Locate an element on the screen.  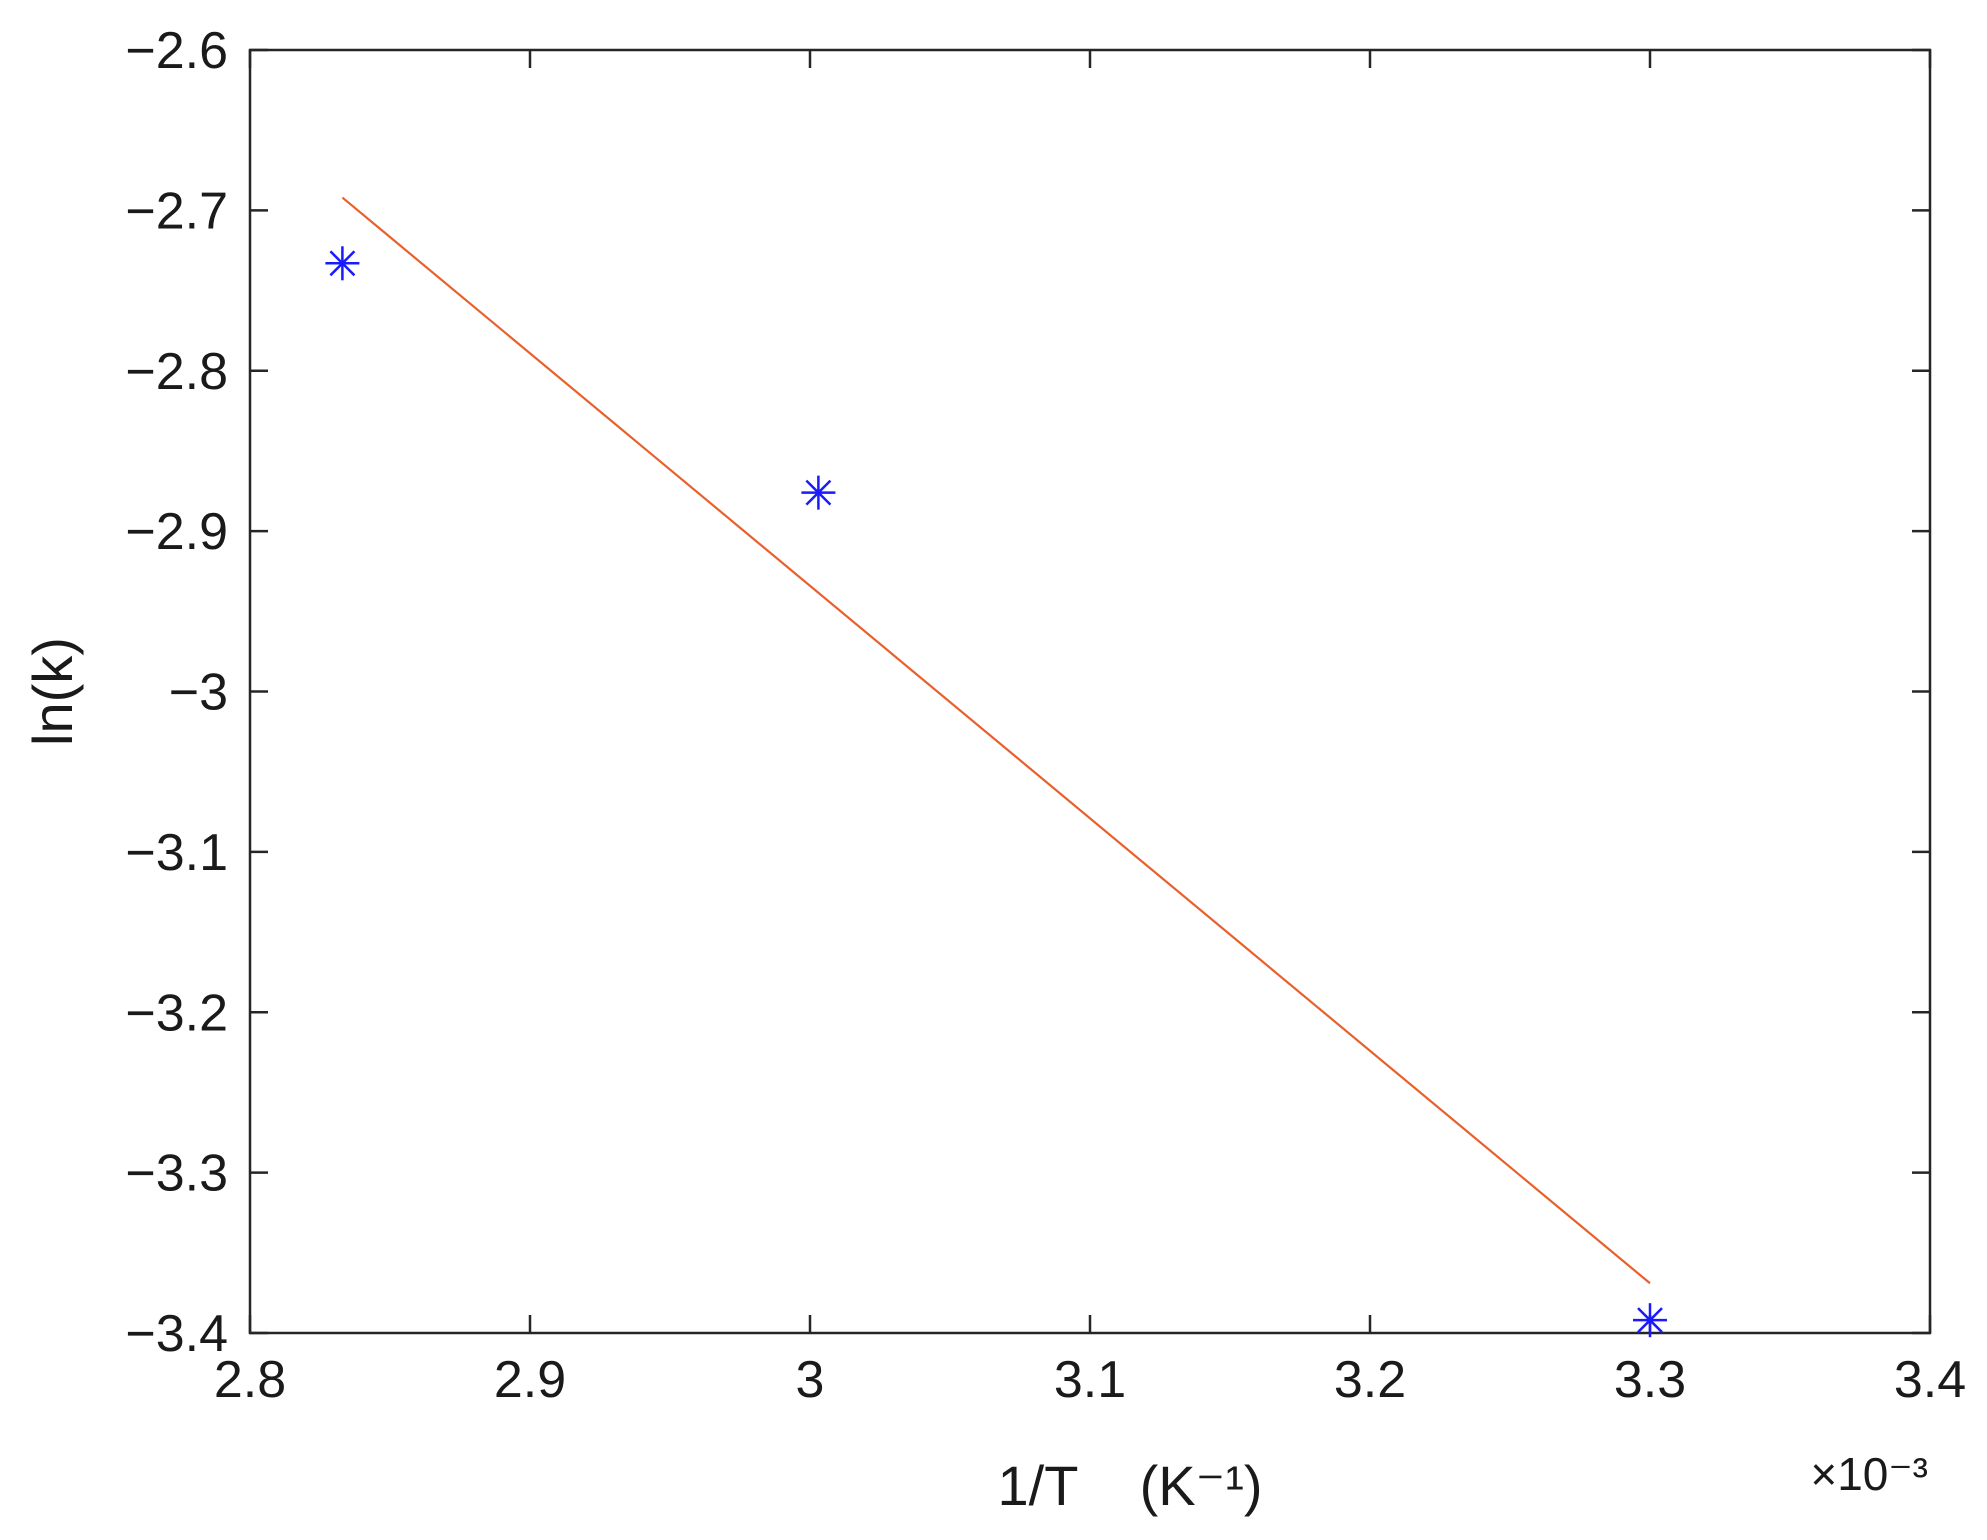
y-tick-label: −3.3 is located at coordinates (176, 1174).